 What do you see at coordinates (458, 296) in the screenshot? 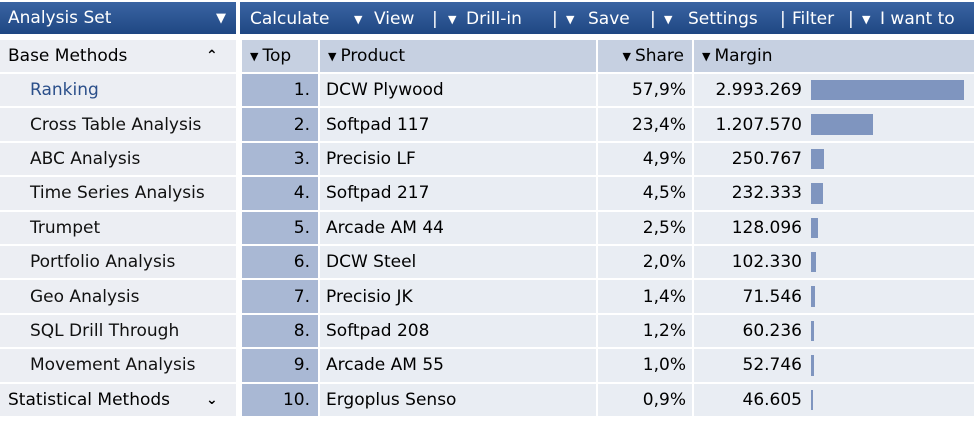
I see `product-cell: Precisio JK` at bounding box center [458, 296].